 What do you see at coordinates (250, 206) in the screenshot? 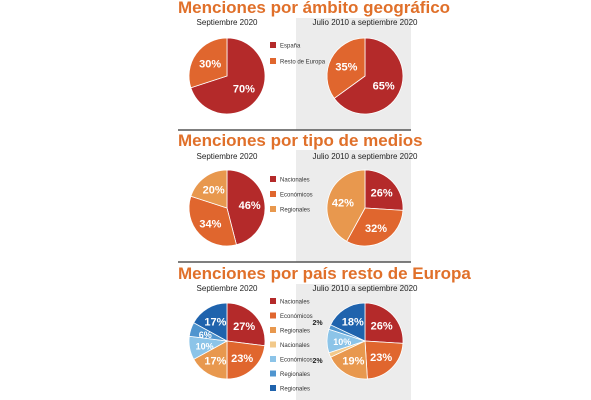
I see `slice-label: 46%` at bounding box center [250, 206].